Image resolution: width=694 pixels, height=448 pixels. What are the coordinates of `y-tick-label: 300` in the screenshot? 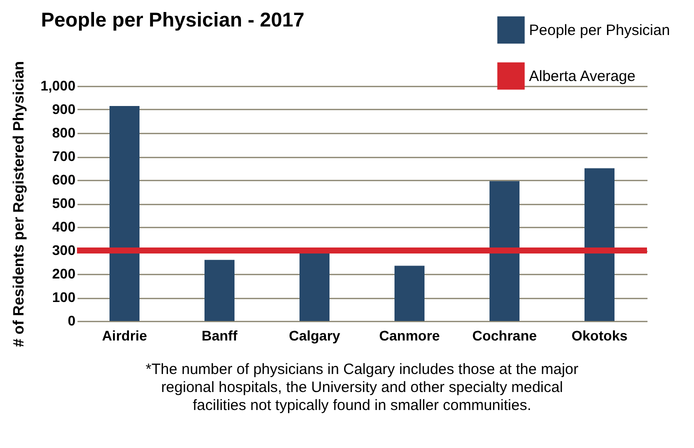 It's located at (64, 250).